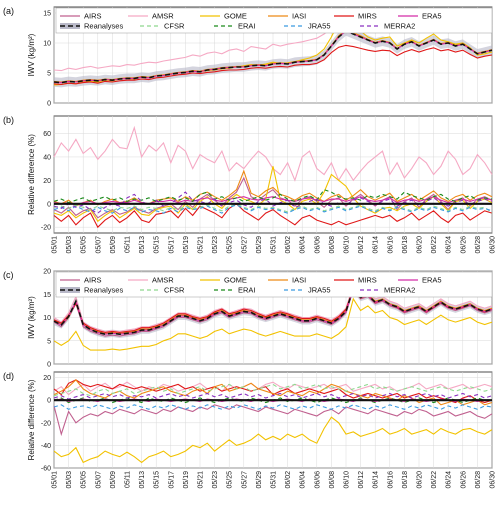 The width and height of the screenshot is (500, 509). What do you see at coordinates (215, 480) in the screenshot?
I see `x-tick-label: 05/23` at bounding box center [215, 480].